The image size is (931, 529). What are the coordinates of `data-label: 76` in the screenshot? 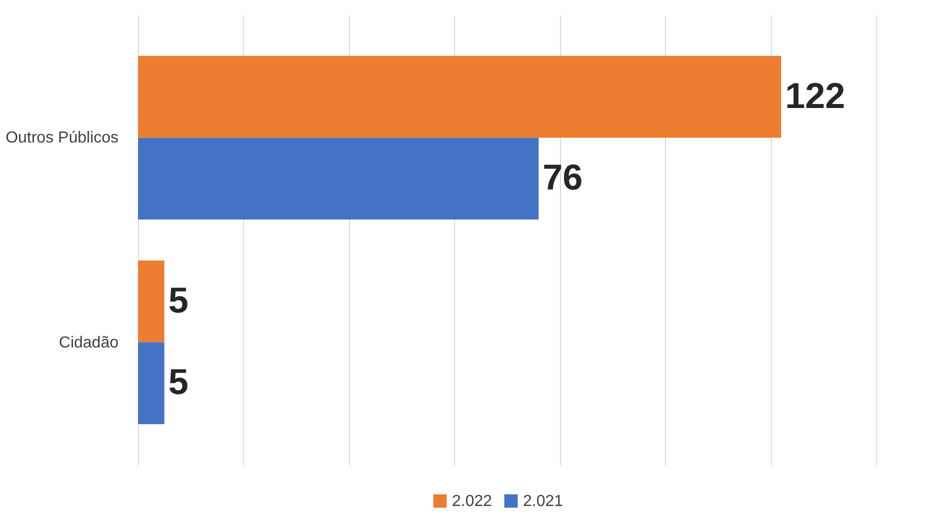 It's located at (562, 177).